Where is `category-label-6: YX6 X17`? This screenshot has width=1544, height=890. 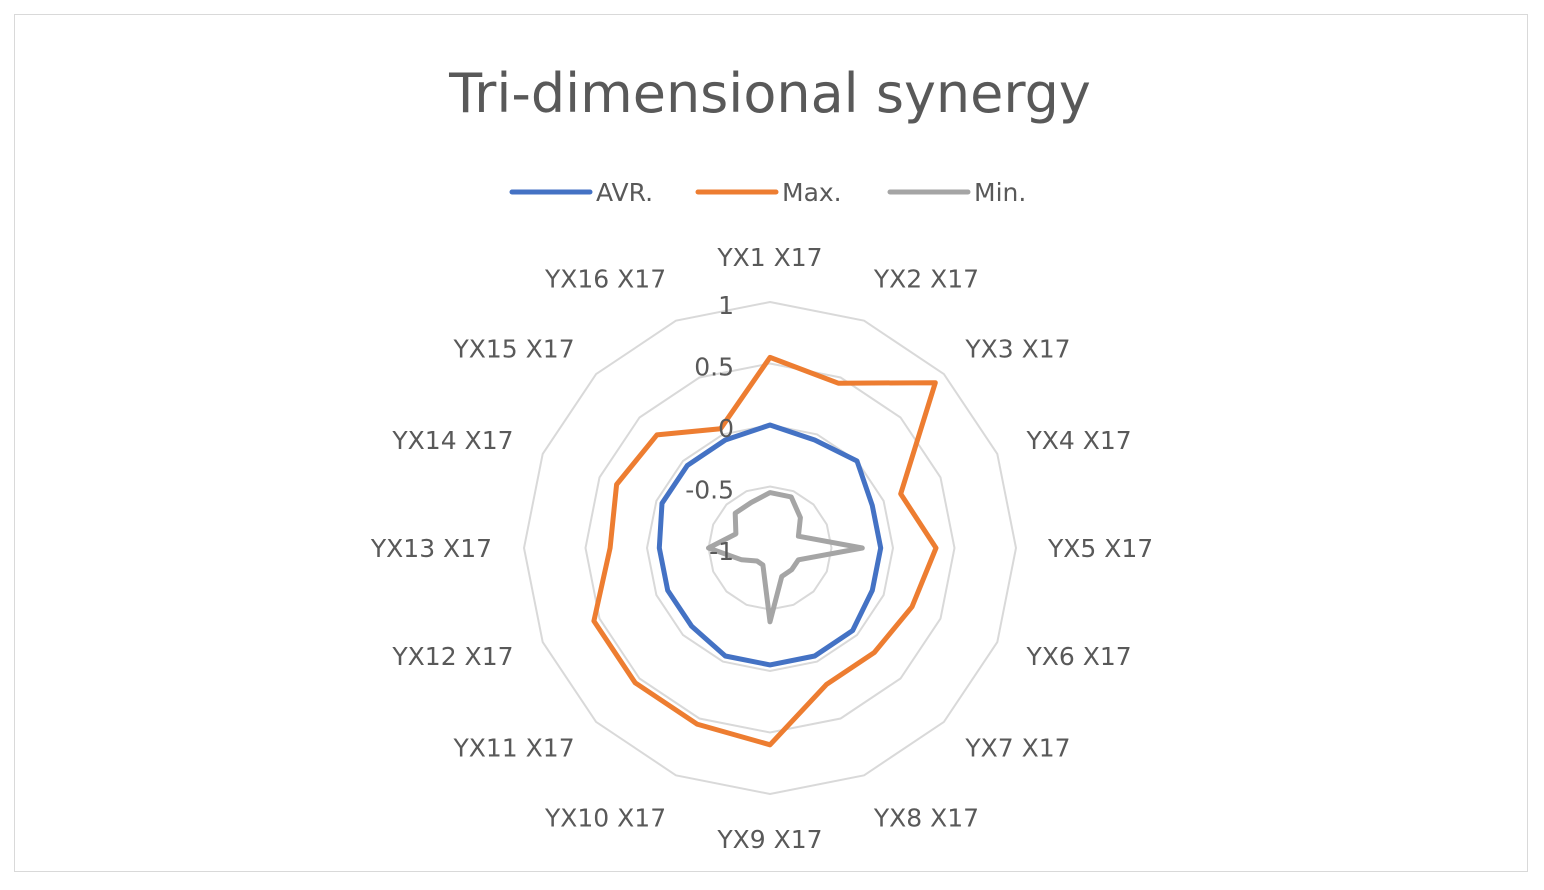 category-label-6: YX6 X17 is located at coordinates (1079, 656).